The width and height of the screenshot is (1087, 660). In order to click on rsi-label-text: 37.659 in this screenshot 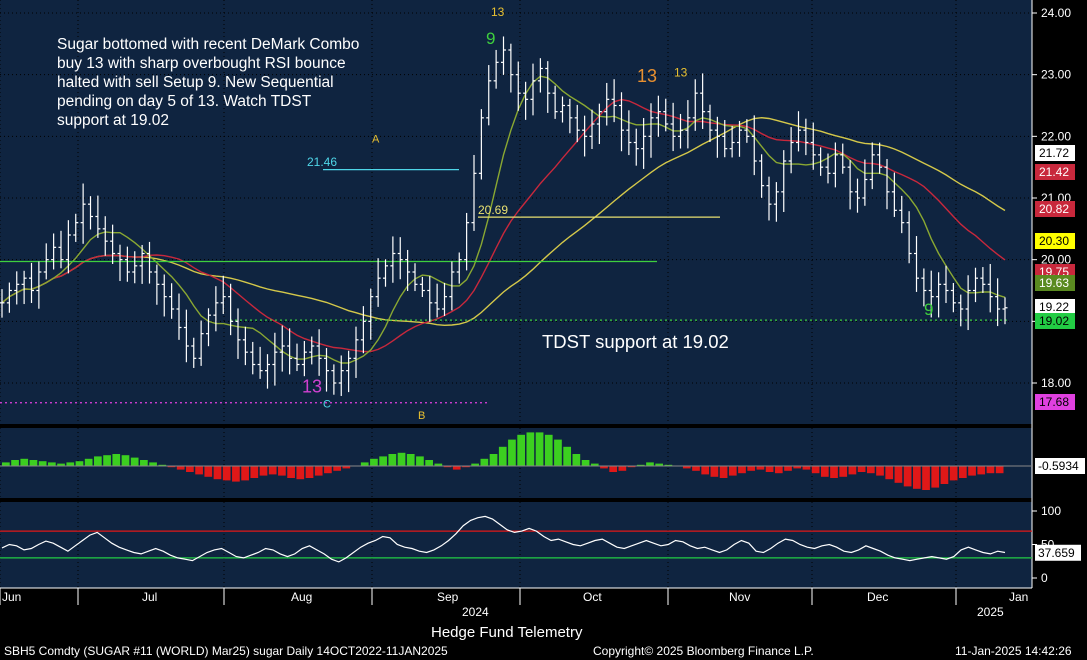, I will do `click(1056, 553)`.